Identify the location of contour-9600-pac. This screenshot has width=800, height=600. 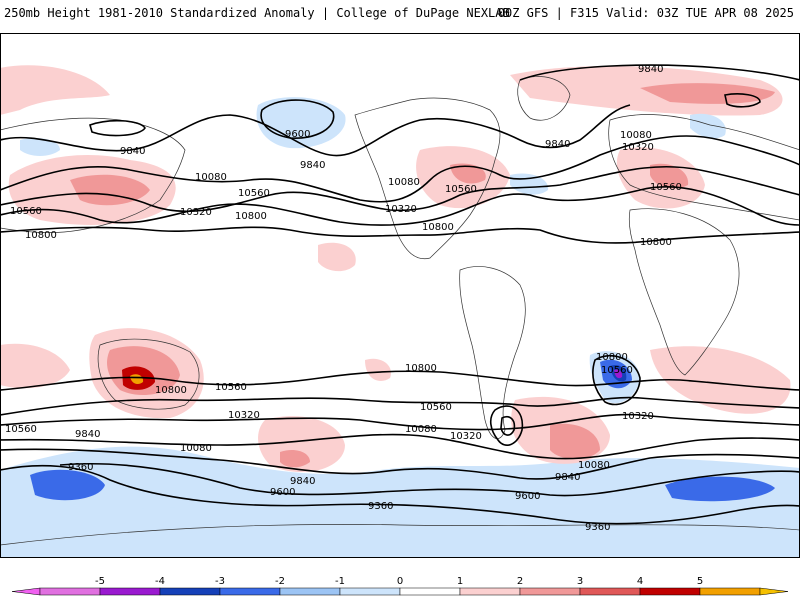
(297, 119).